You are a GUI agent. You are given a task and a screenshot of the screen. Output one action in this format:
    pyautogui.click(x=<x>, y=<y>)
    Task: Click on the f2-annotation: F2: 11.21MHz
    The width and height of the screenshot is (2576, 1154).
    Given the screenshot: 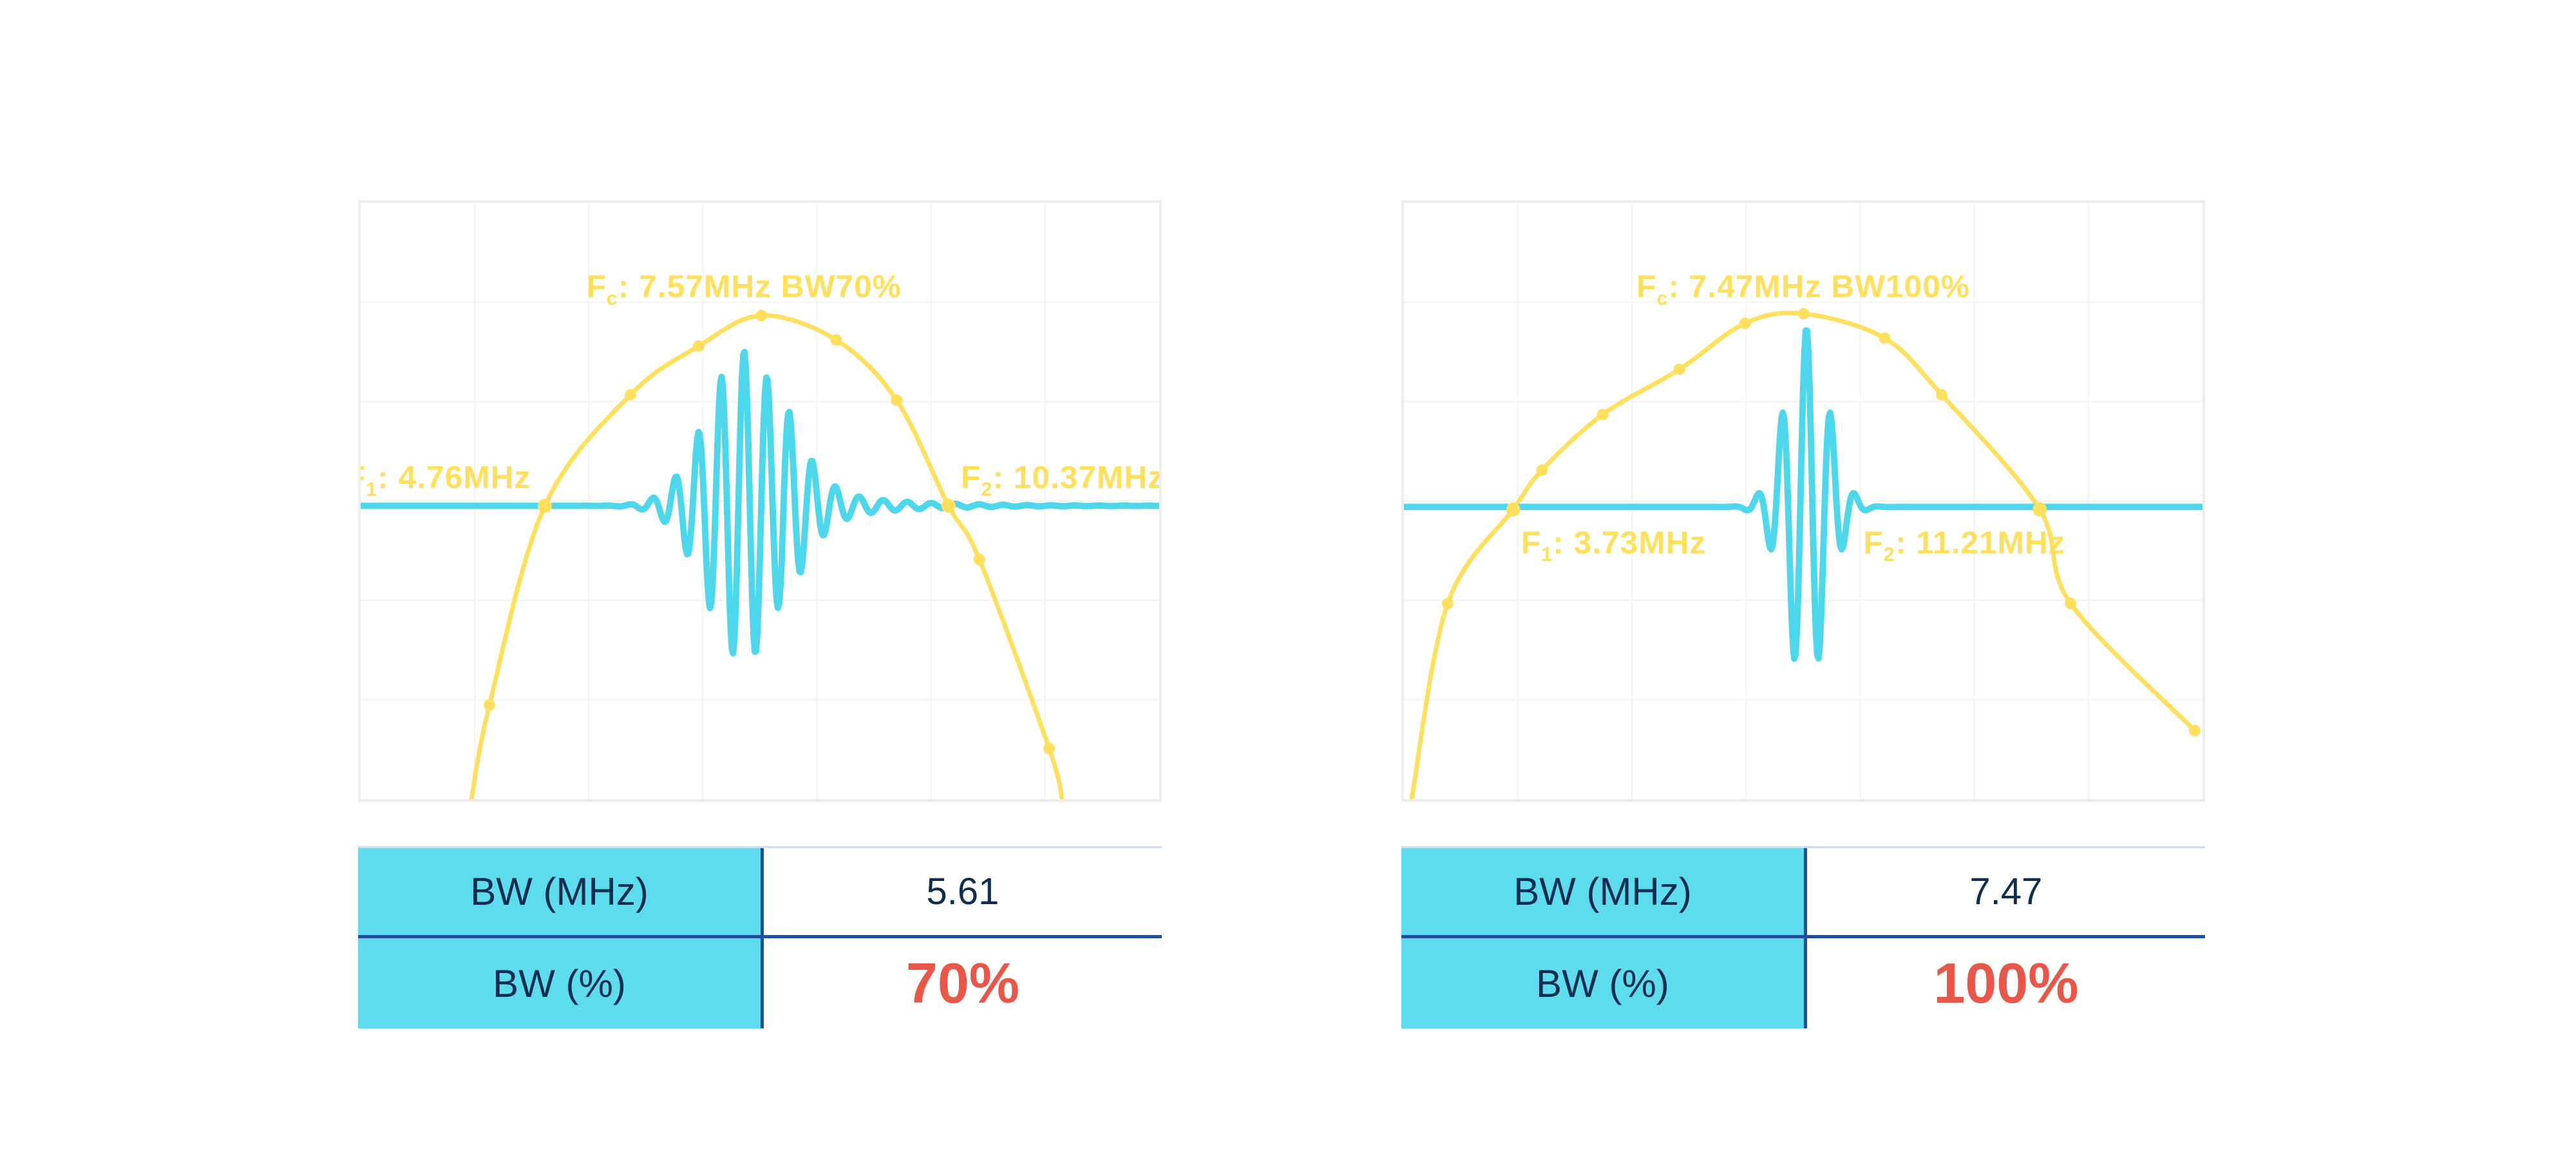 What is the action you would take?
    pyautogui.click(x=1964, y=544)
    